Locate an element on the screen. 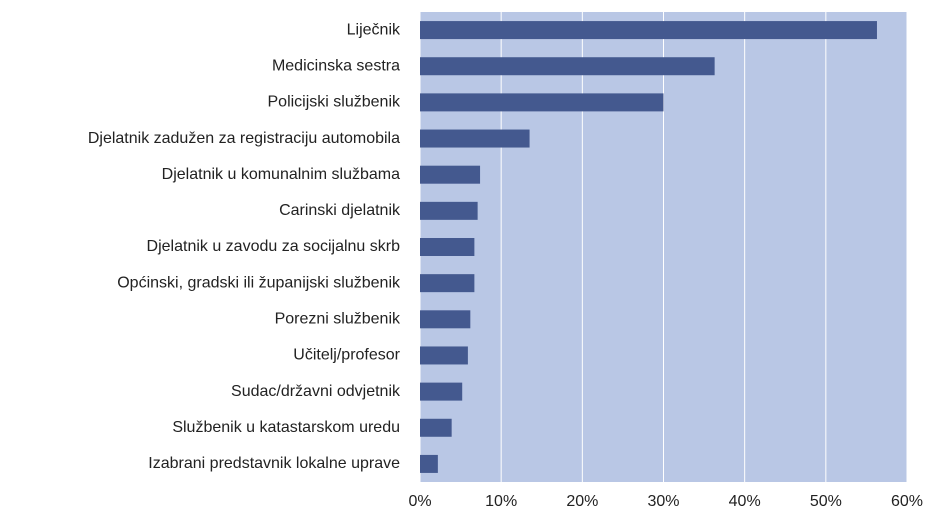 This screenshot has height=521, width=927. y-tick-label: Učitelj/profesor is located at coordinates (346, 355).